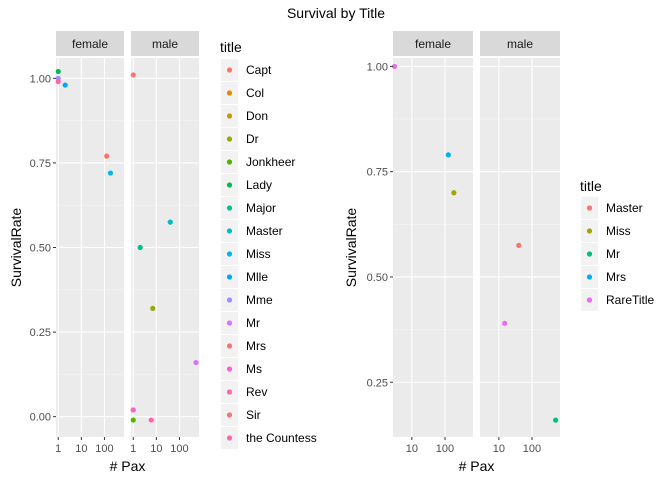  Describe the element at coordinates (164, 243) in the screenshot. I see `panel-male: male 1 10 100` at that location.